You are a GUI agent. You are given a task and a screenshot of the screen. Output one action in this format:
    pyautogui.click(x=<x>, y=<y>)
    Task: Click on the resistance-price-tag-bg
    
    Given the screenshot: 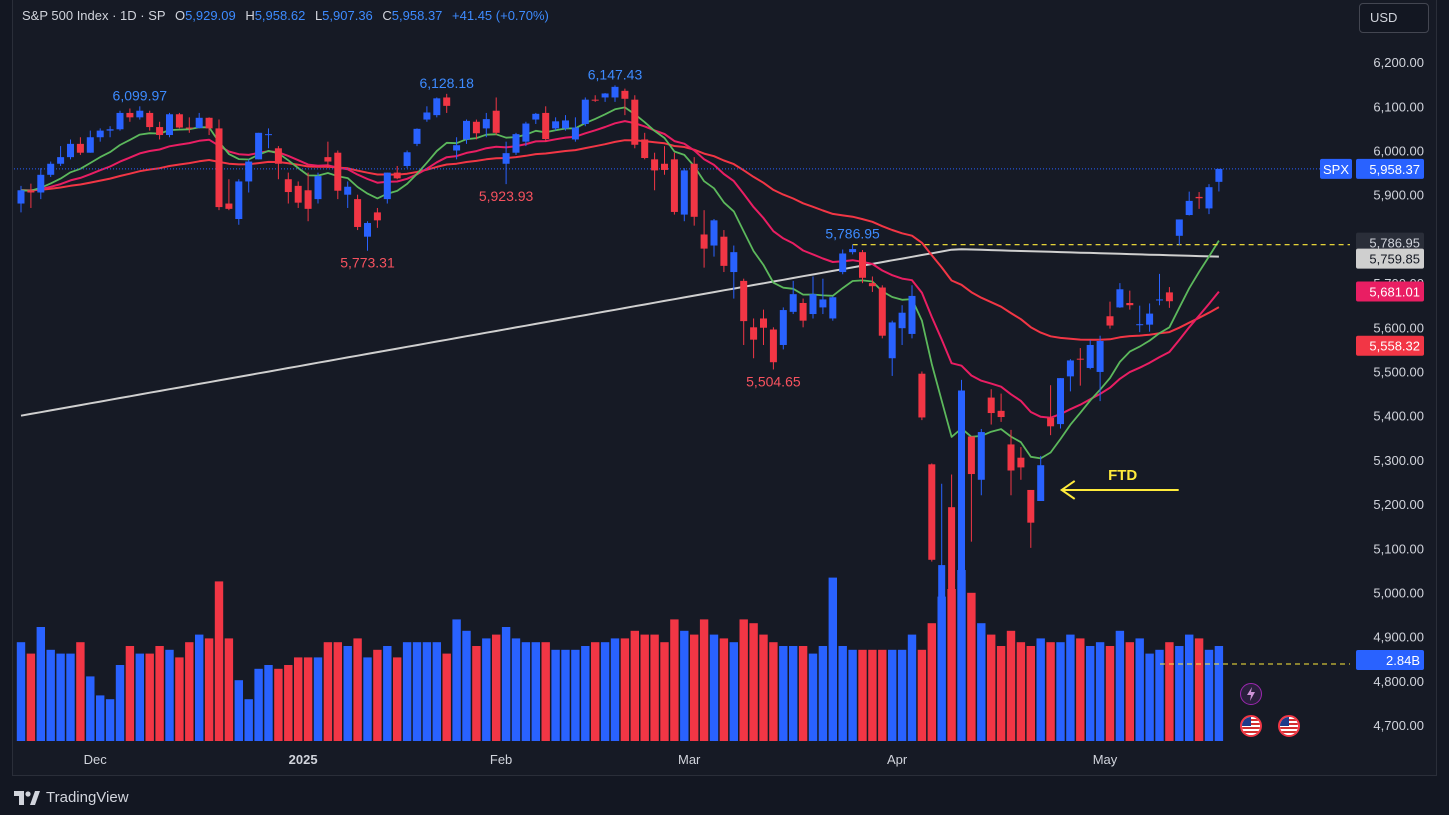 What is the action you would take?
    pyautogui.click(x=1390, y=242)
    